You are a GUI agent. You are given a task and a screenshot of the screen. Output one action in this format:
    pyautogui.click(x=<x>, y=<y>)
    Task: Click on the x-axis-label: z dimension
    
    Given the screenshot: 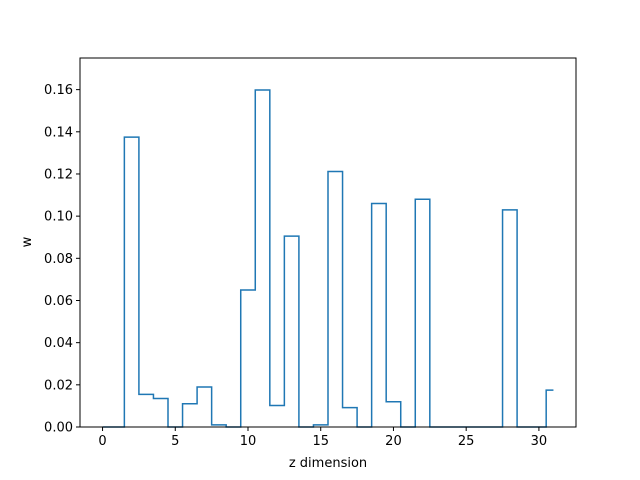 What is the action you would take?
    pyautogui.click(x=328, y=463)
    